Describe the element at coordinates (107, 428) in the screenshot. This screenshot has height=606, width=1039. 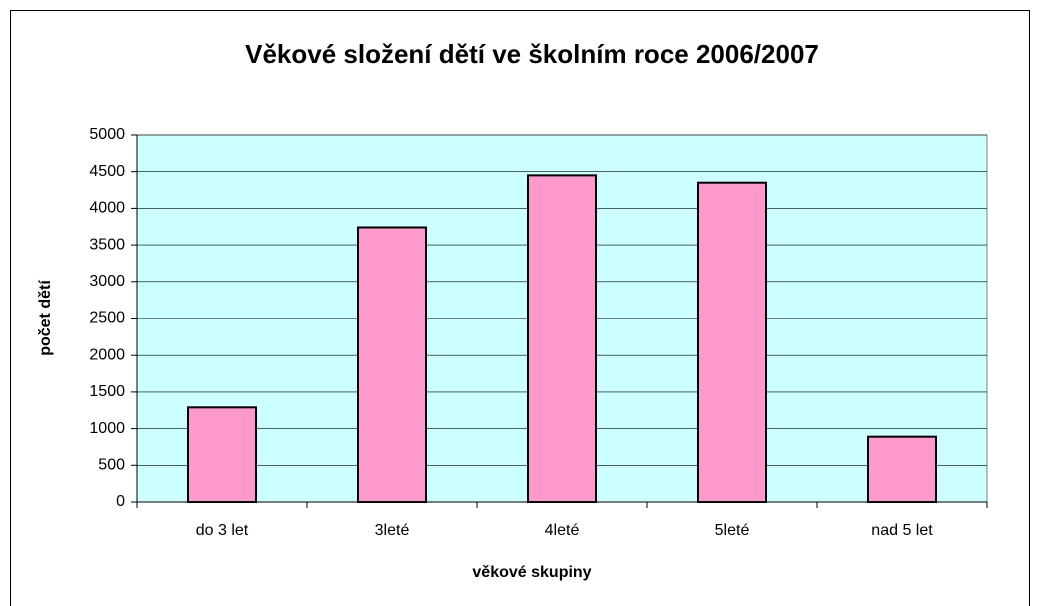
I see `y-tick-label: 1000` at that location.